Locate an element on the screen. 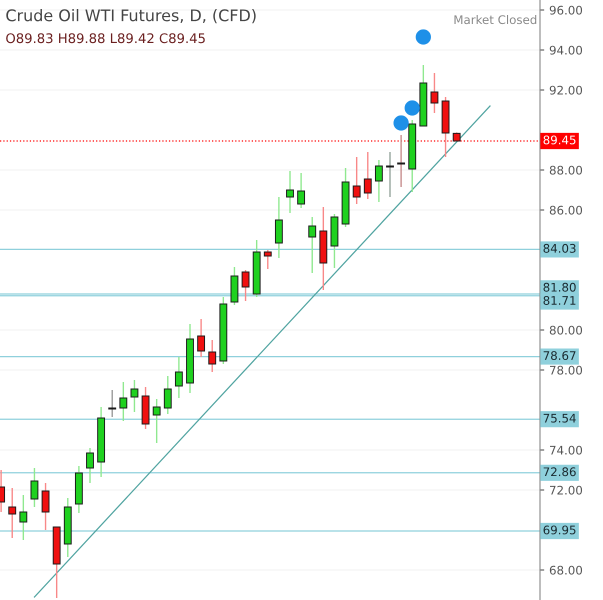  ref-line-label: 81.80 is located at coordinates (560, 287).